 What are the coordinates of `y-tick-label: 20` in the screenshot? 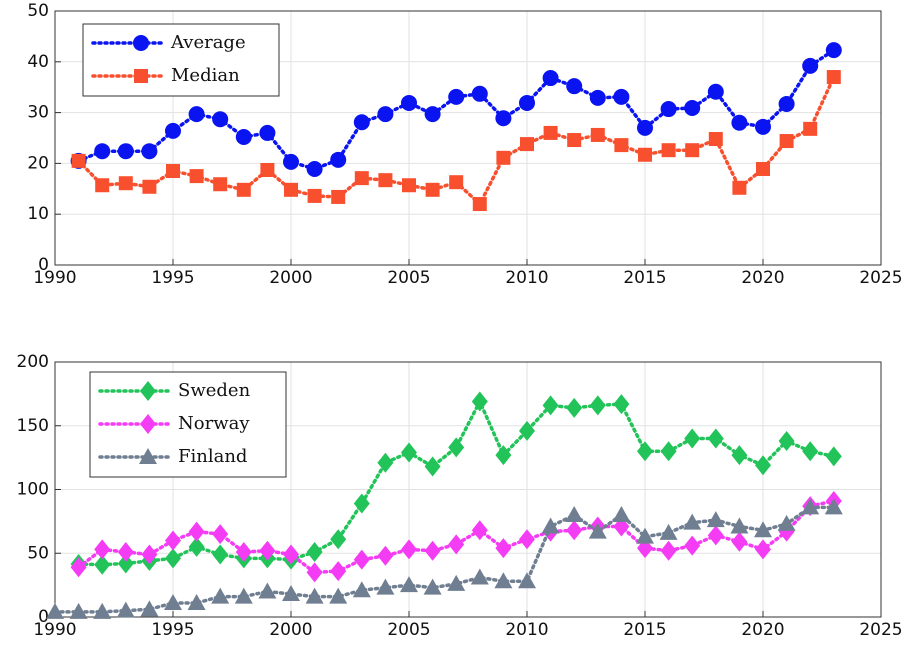 It's located at (38, 163).